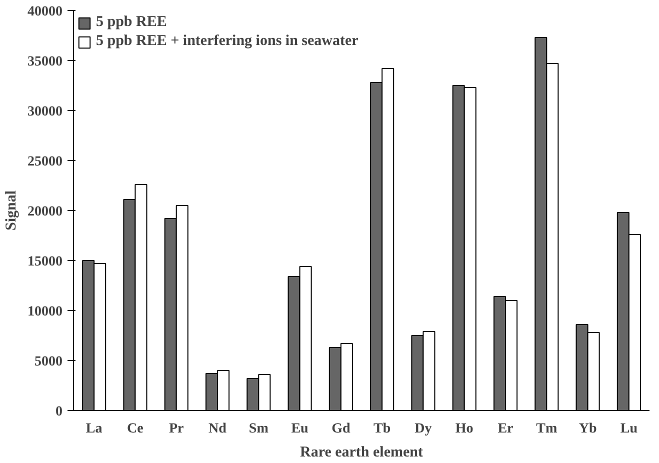  What do you see at coordinates (45, 212) in the screenshot?
I see `y-tick-label: 20000` at bounding box center [45, 212].